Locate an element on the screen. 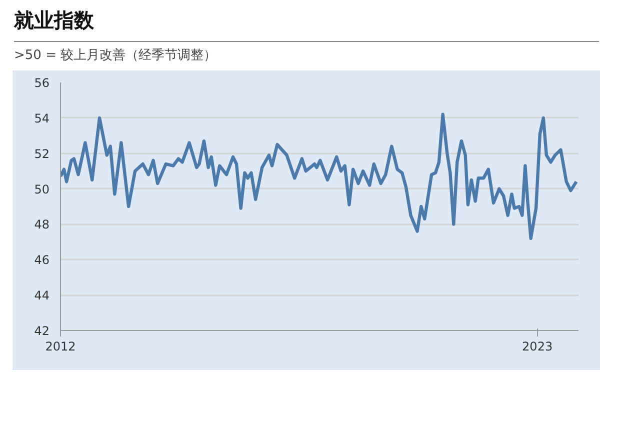 The width and height of the screenshot is (640, 427). chart-subtitle: >50 = 较上月改善（经季节调整） is located at coordinates (115, 55).